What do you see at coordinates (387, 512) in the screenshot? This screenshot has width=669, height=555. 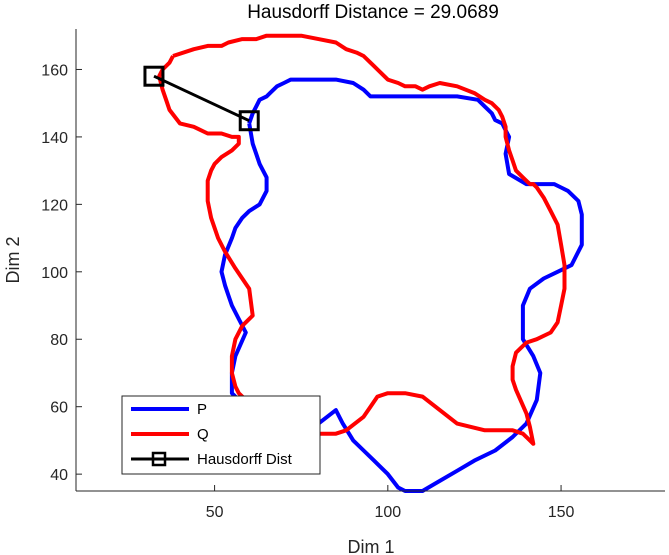 I see `x-tick-label: 100` at bounding box center [387, 512].